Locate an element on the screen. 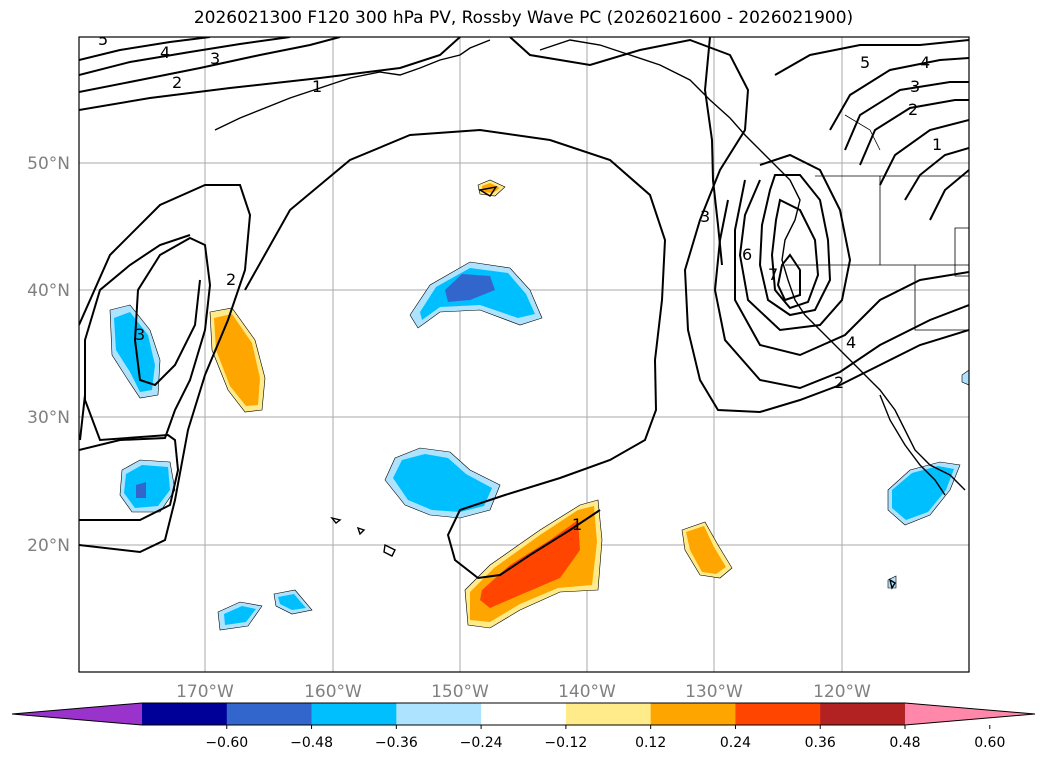 This screenshot has height=765, width=1047. colorbar-tick-label: −0.12 is located at coordinates (565, 743).